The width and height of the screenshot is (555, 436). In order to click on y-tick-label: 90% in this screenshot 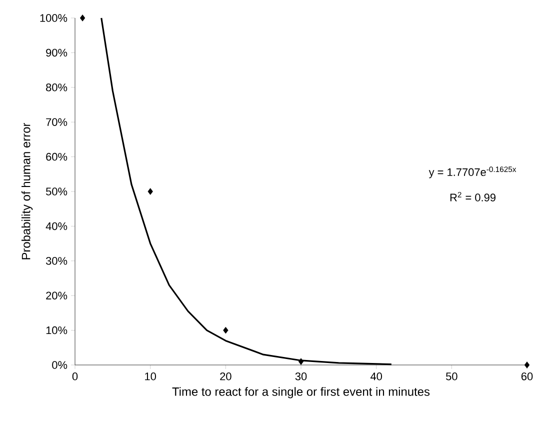, I will do `click(57, 52)`.